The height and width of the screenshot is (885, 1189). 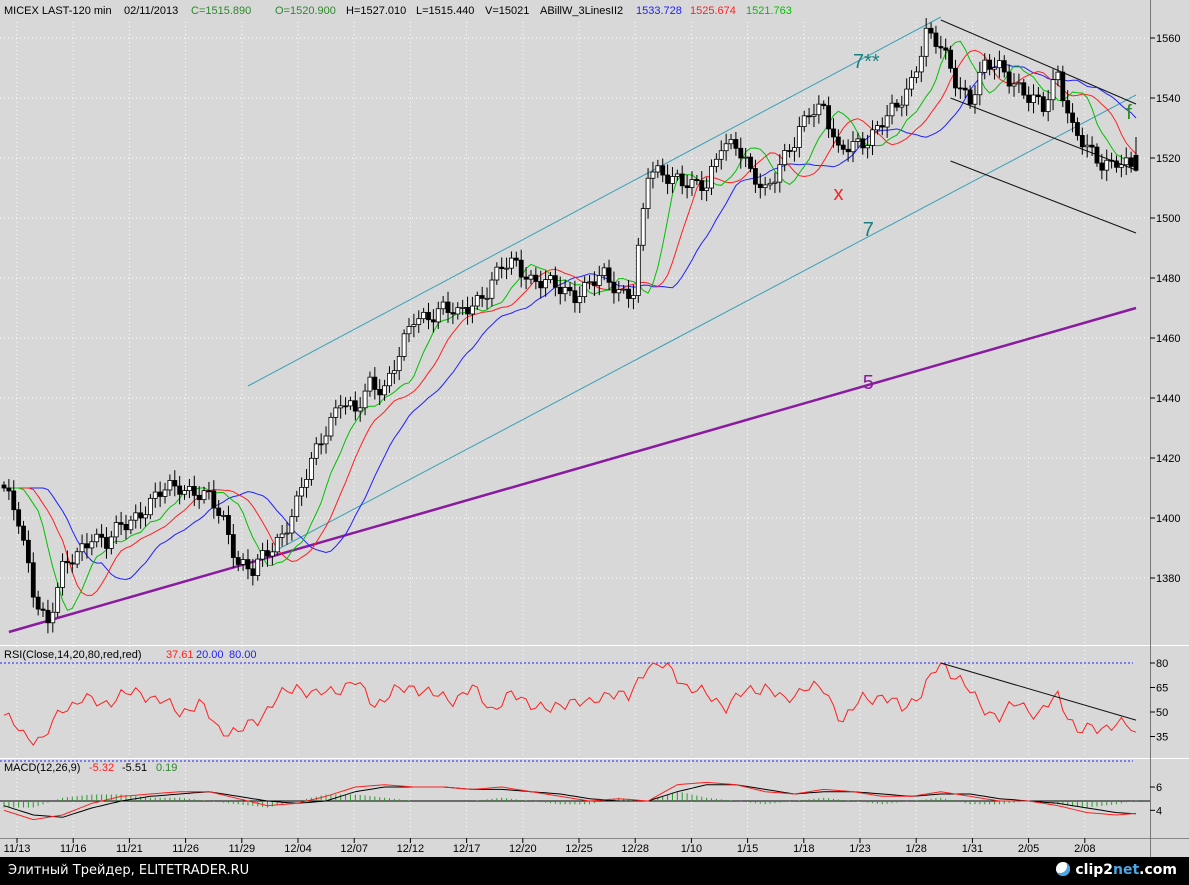 What do you see at coordinates (1168, 219) in the screenshot?
I see `y-tick-label: 1500` at bounding box center [1168, 219].